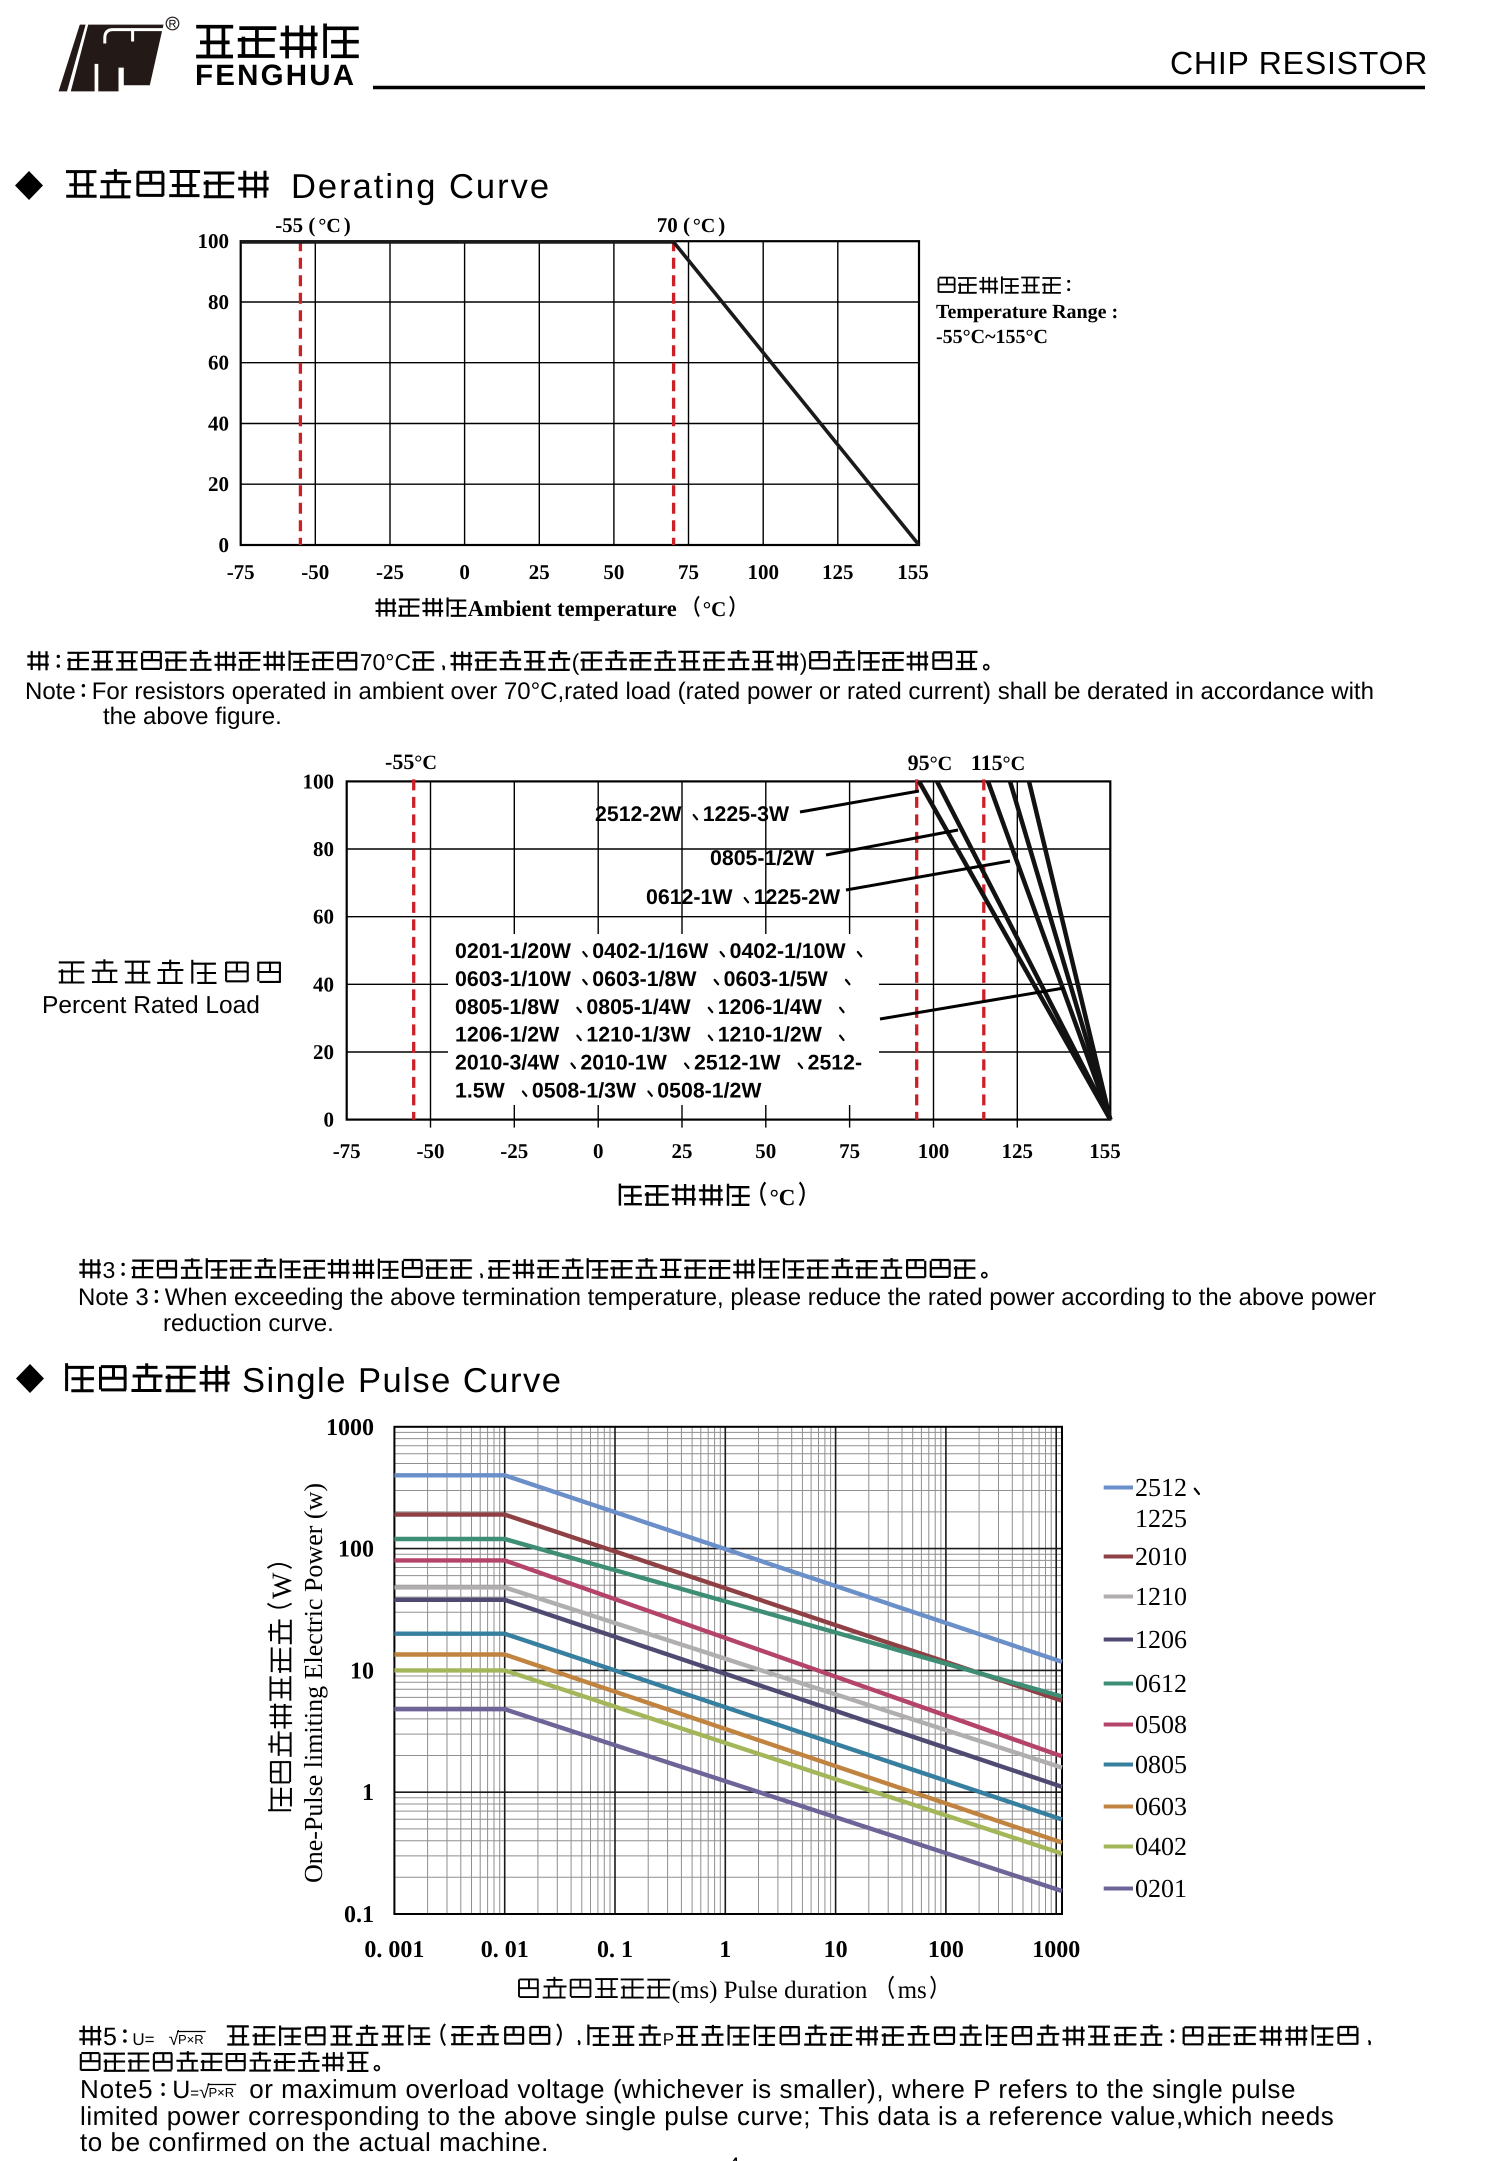 The width and height of the screenshot is (1509, 2161). Describe the element at coordinates (1161, 1724) in the screenshot. I see `svg-text: 0508` at that location.